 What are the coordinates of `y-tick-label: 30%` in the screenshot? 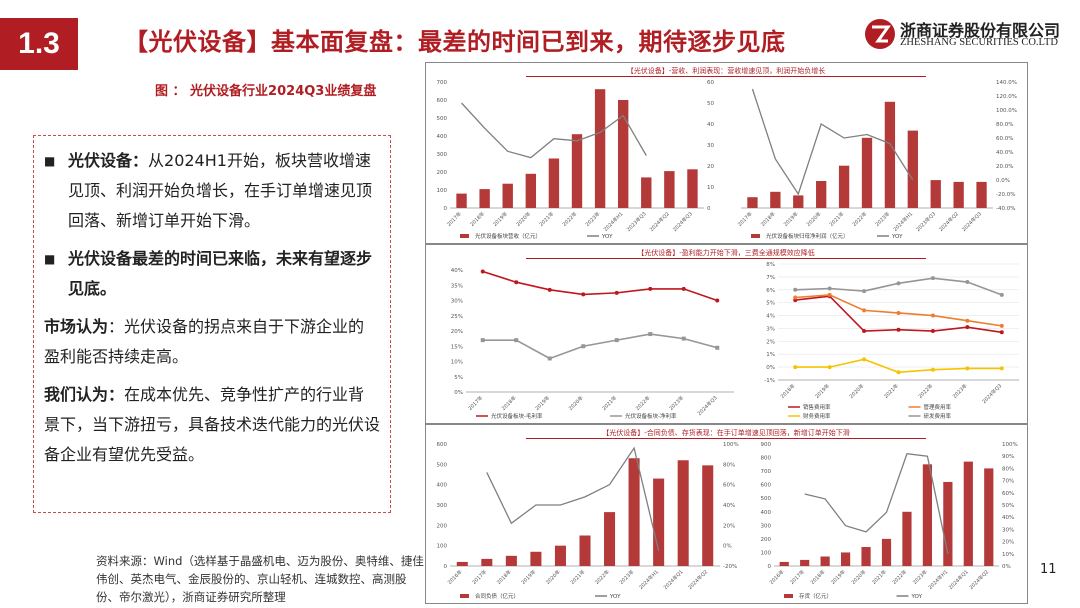 It's located at (457, 302).